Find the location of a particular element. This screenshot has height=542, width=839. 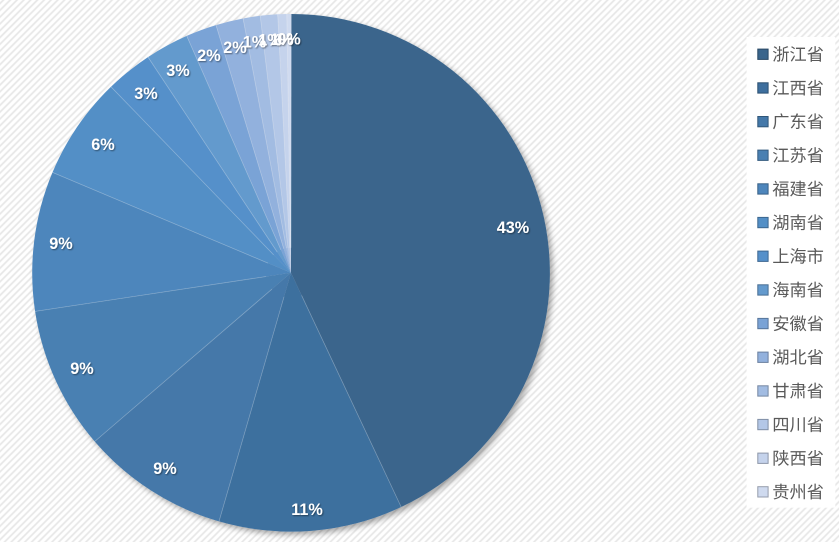

svg-text: 0% is located at coordinates (288, 40).